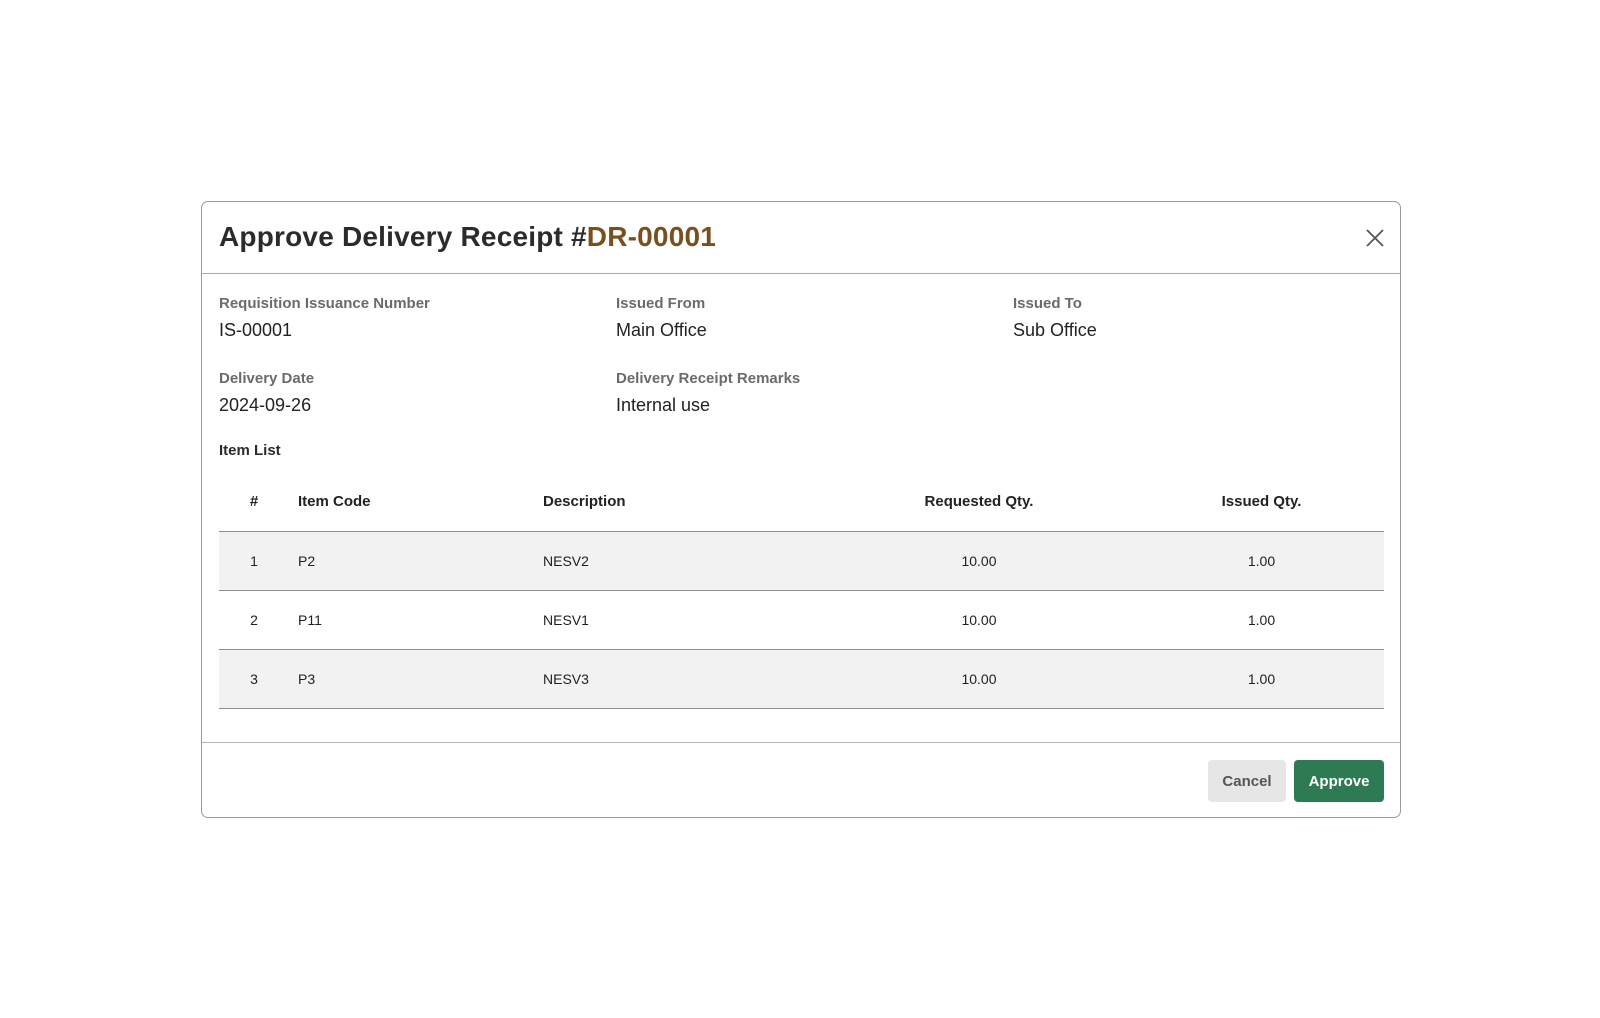 The width and height of the screenshot is (1600, 1018). Describe the element at coordinates (661, 318) in the screenshot. I see `issued-from-field: Issued From Main Office` at that location.